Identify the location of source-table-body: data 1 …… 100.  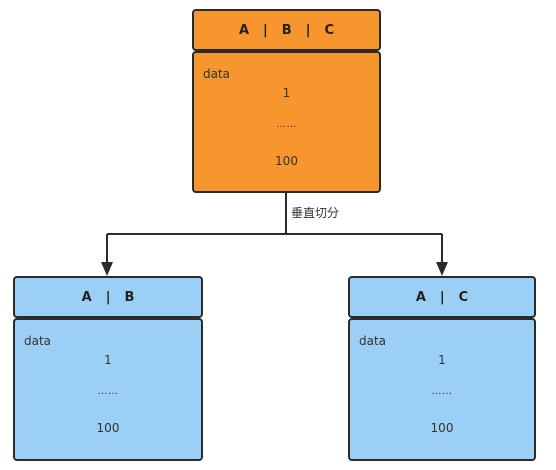
(286, 122).